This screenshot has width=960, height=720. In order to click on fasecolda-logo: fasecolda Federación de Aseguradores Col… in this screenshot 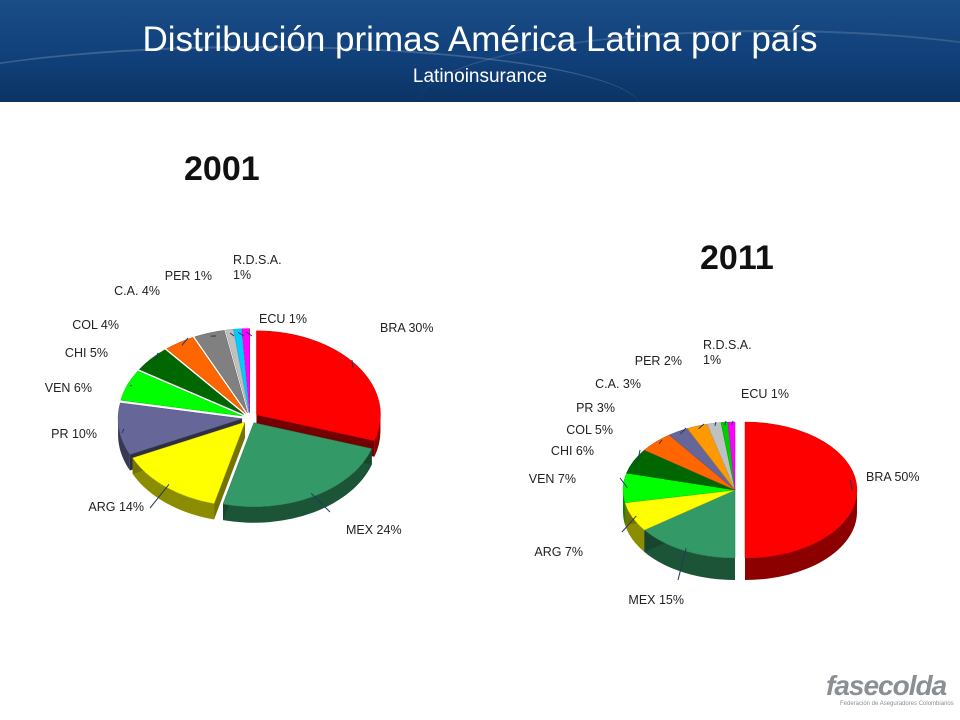, I will do `click(890, 690)`.